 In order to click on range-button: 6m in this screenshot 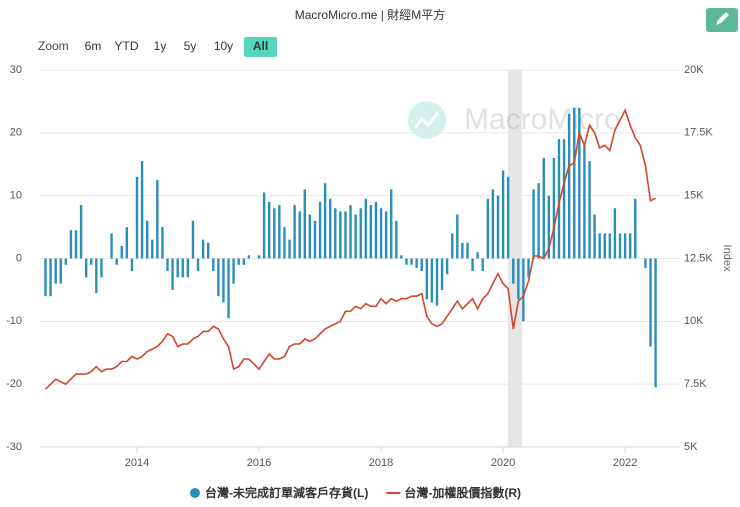, I will do `click(93, 46)`.